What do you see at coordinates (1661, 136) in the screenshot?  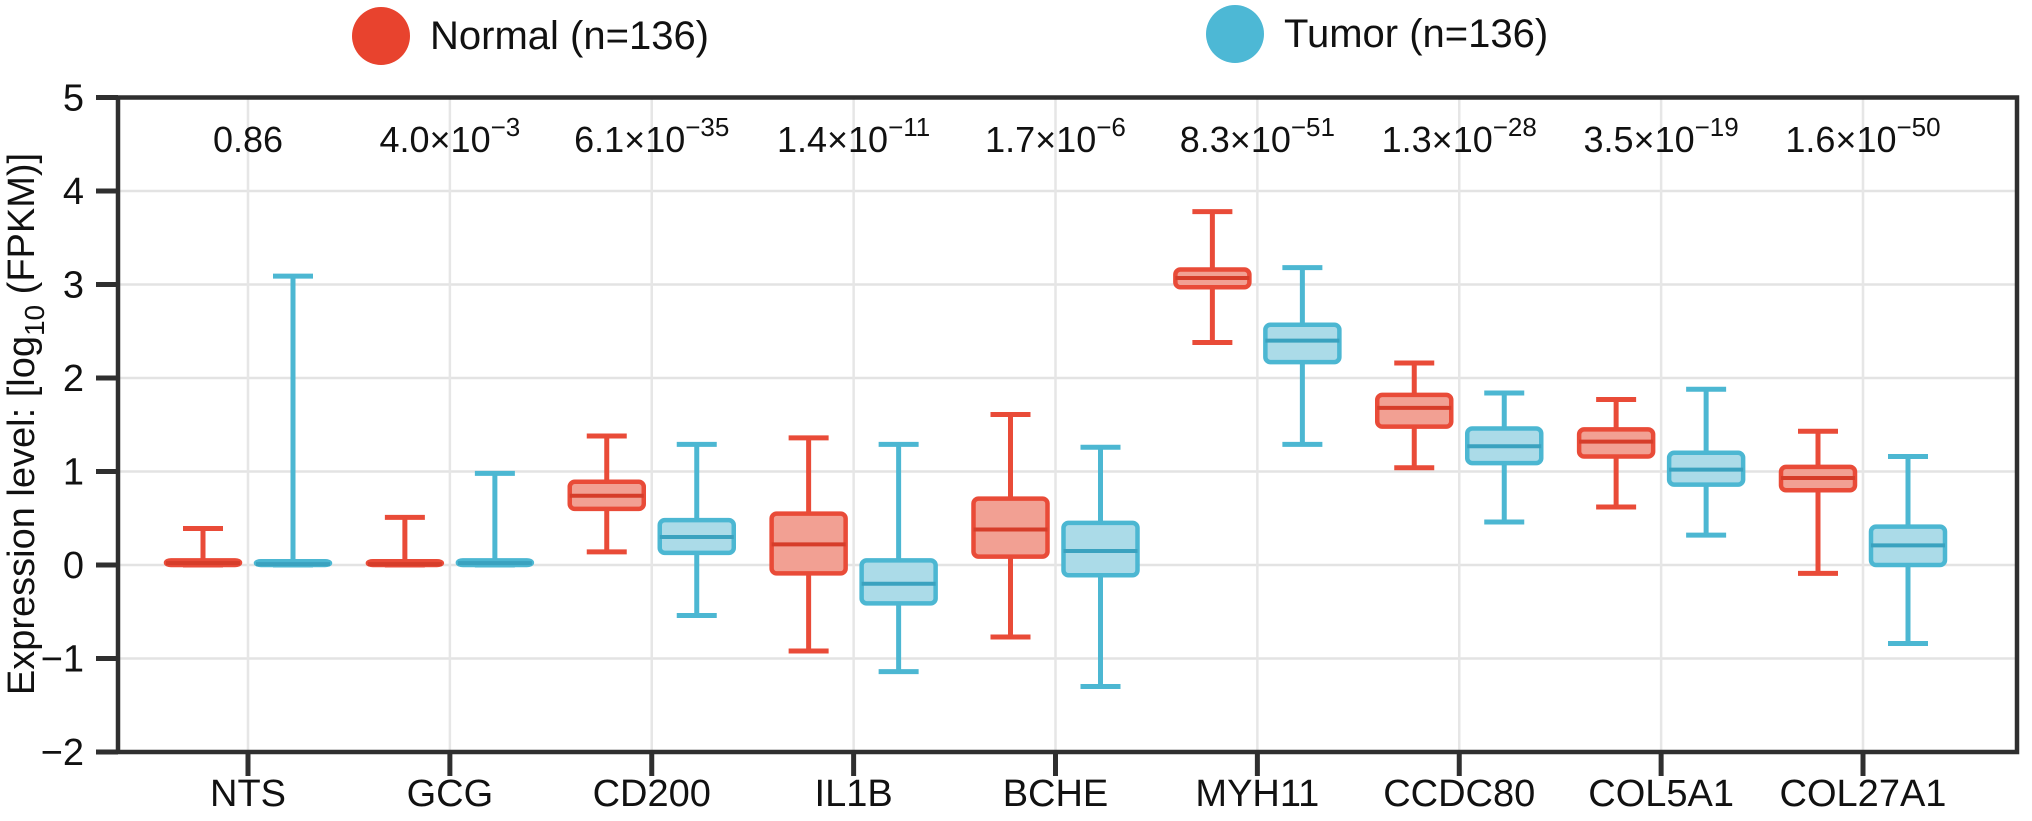 I see `p-value-label: 3.5×10⁻¹⁹` at bounding box center [1661, 136].